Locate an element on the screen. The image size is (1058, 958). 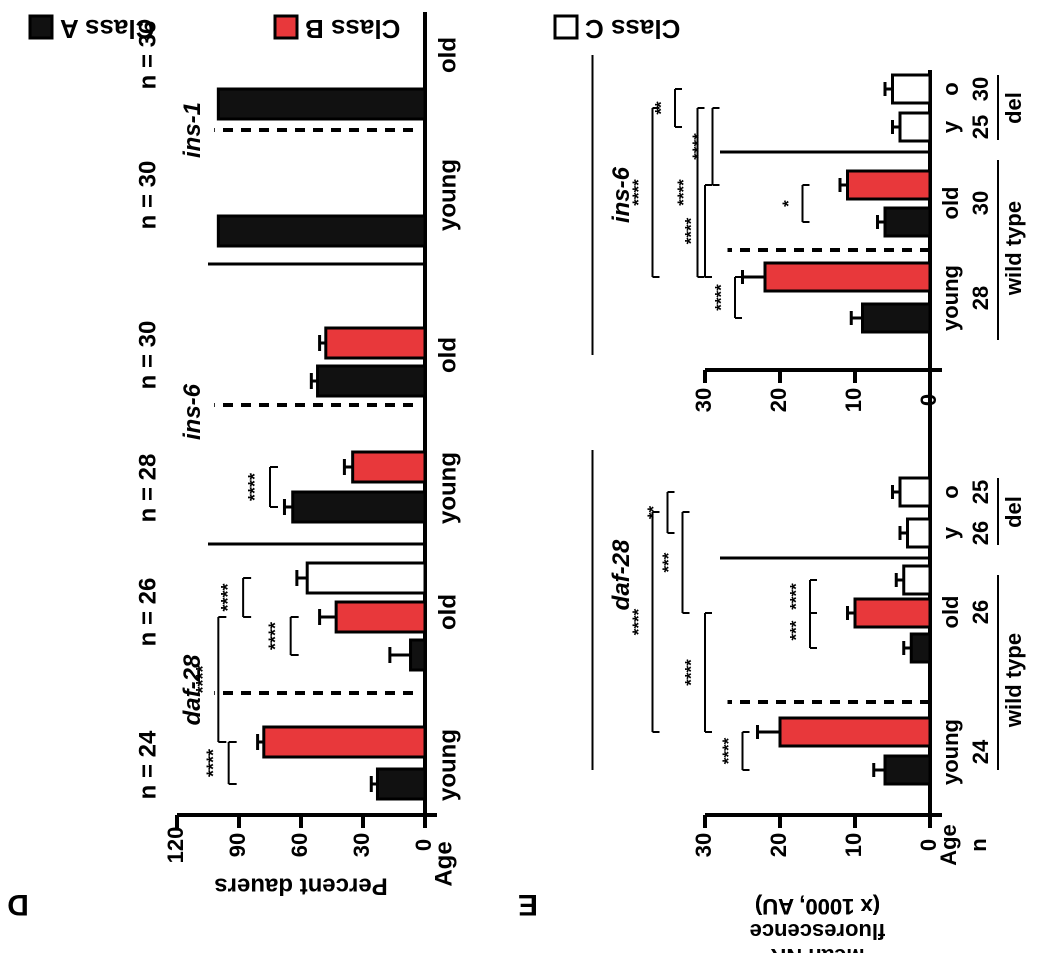
panel-d-bar-daf-28-old-class-a is located at coordinates (418, 655).